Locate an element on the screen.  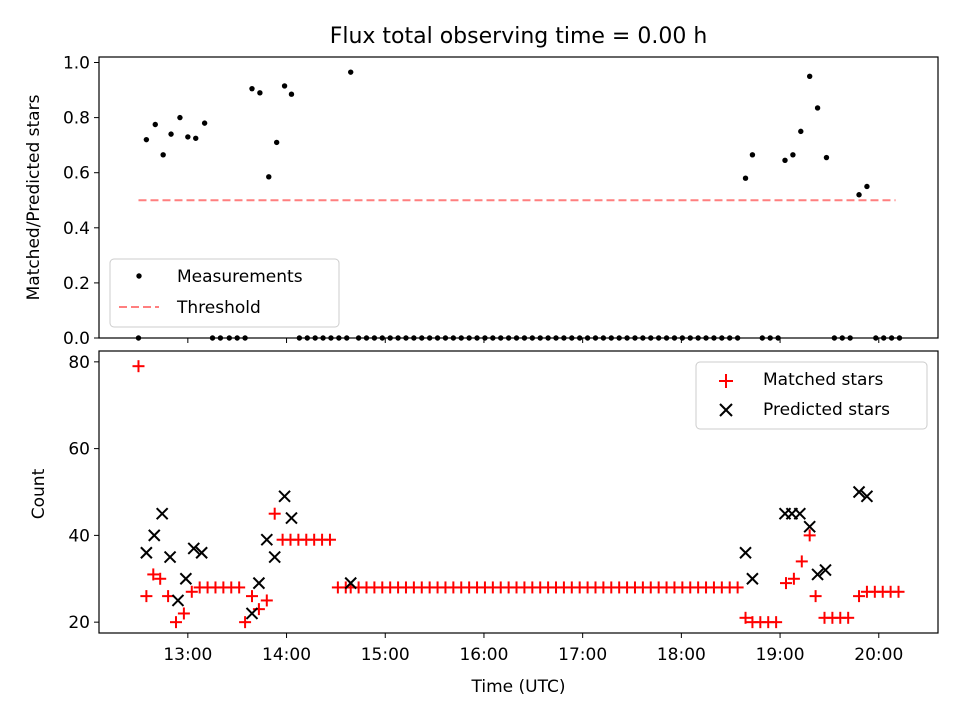
legend-measurements-marker is located at coordinates (139, 276).